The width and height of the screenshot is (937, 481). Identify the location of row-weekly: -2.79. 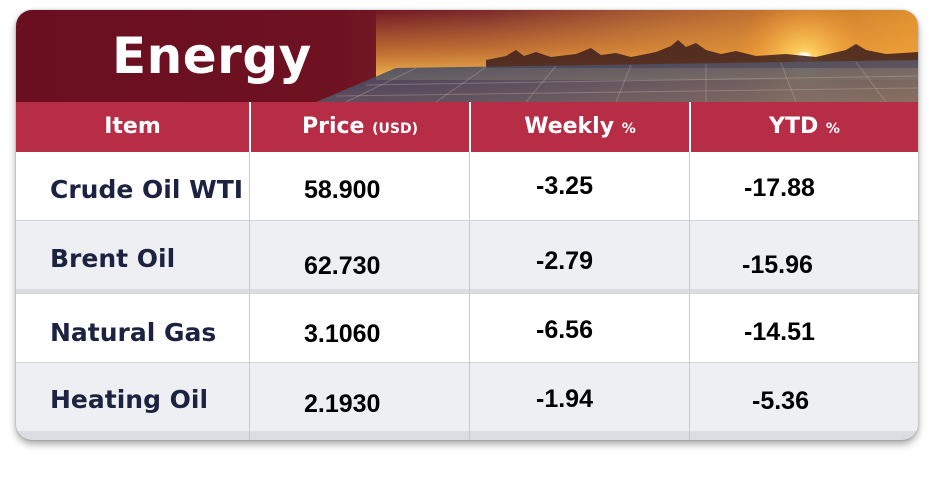
(564, 261).